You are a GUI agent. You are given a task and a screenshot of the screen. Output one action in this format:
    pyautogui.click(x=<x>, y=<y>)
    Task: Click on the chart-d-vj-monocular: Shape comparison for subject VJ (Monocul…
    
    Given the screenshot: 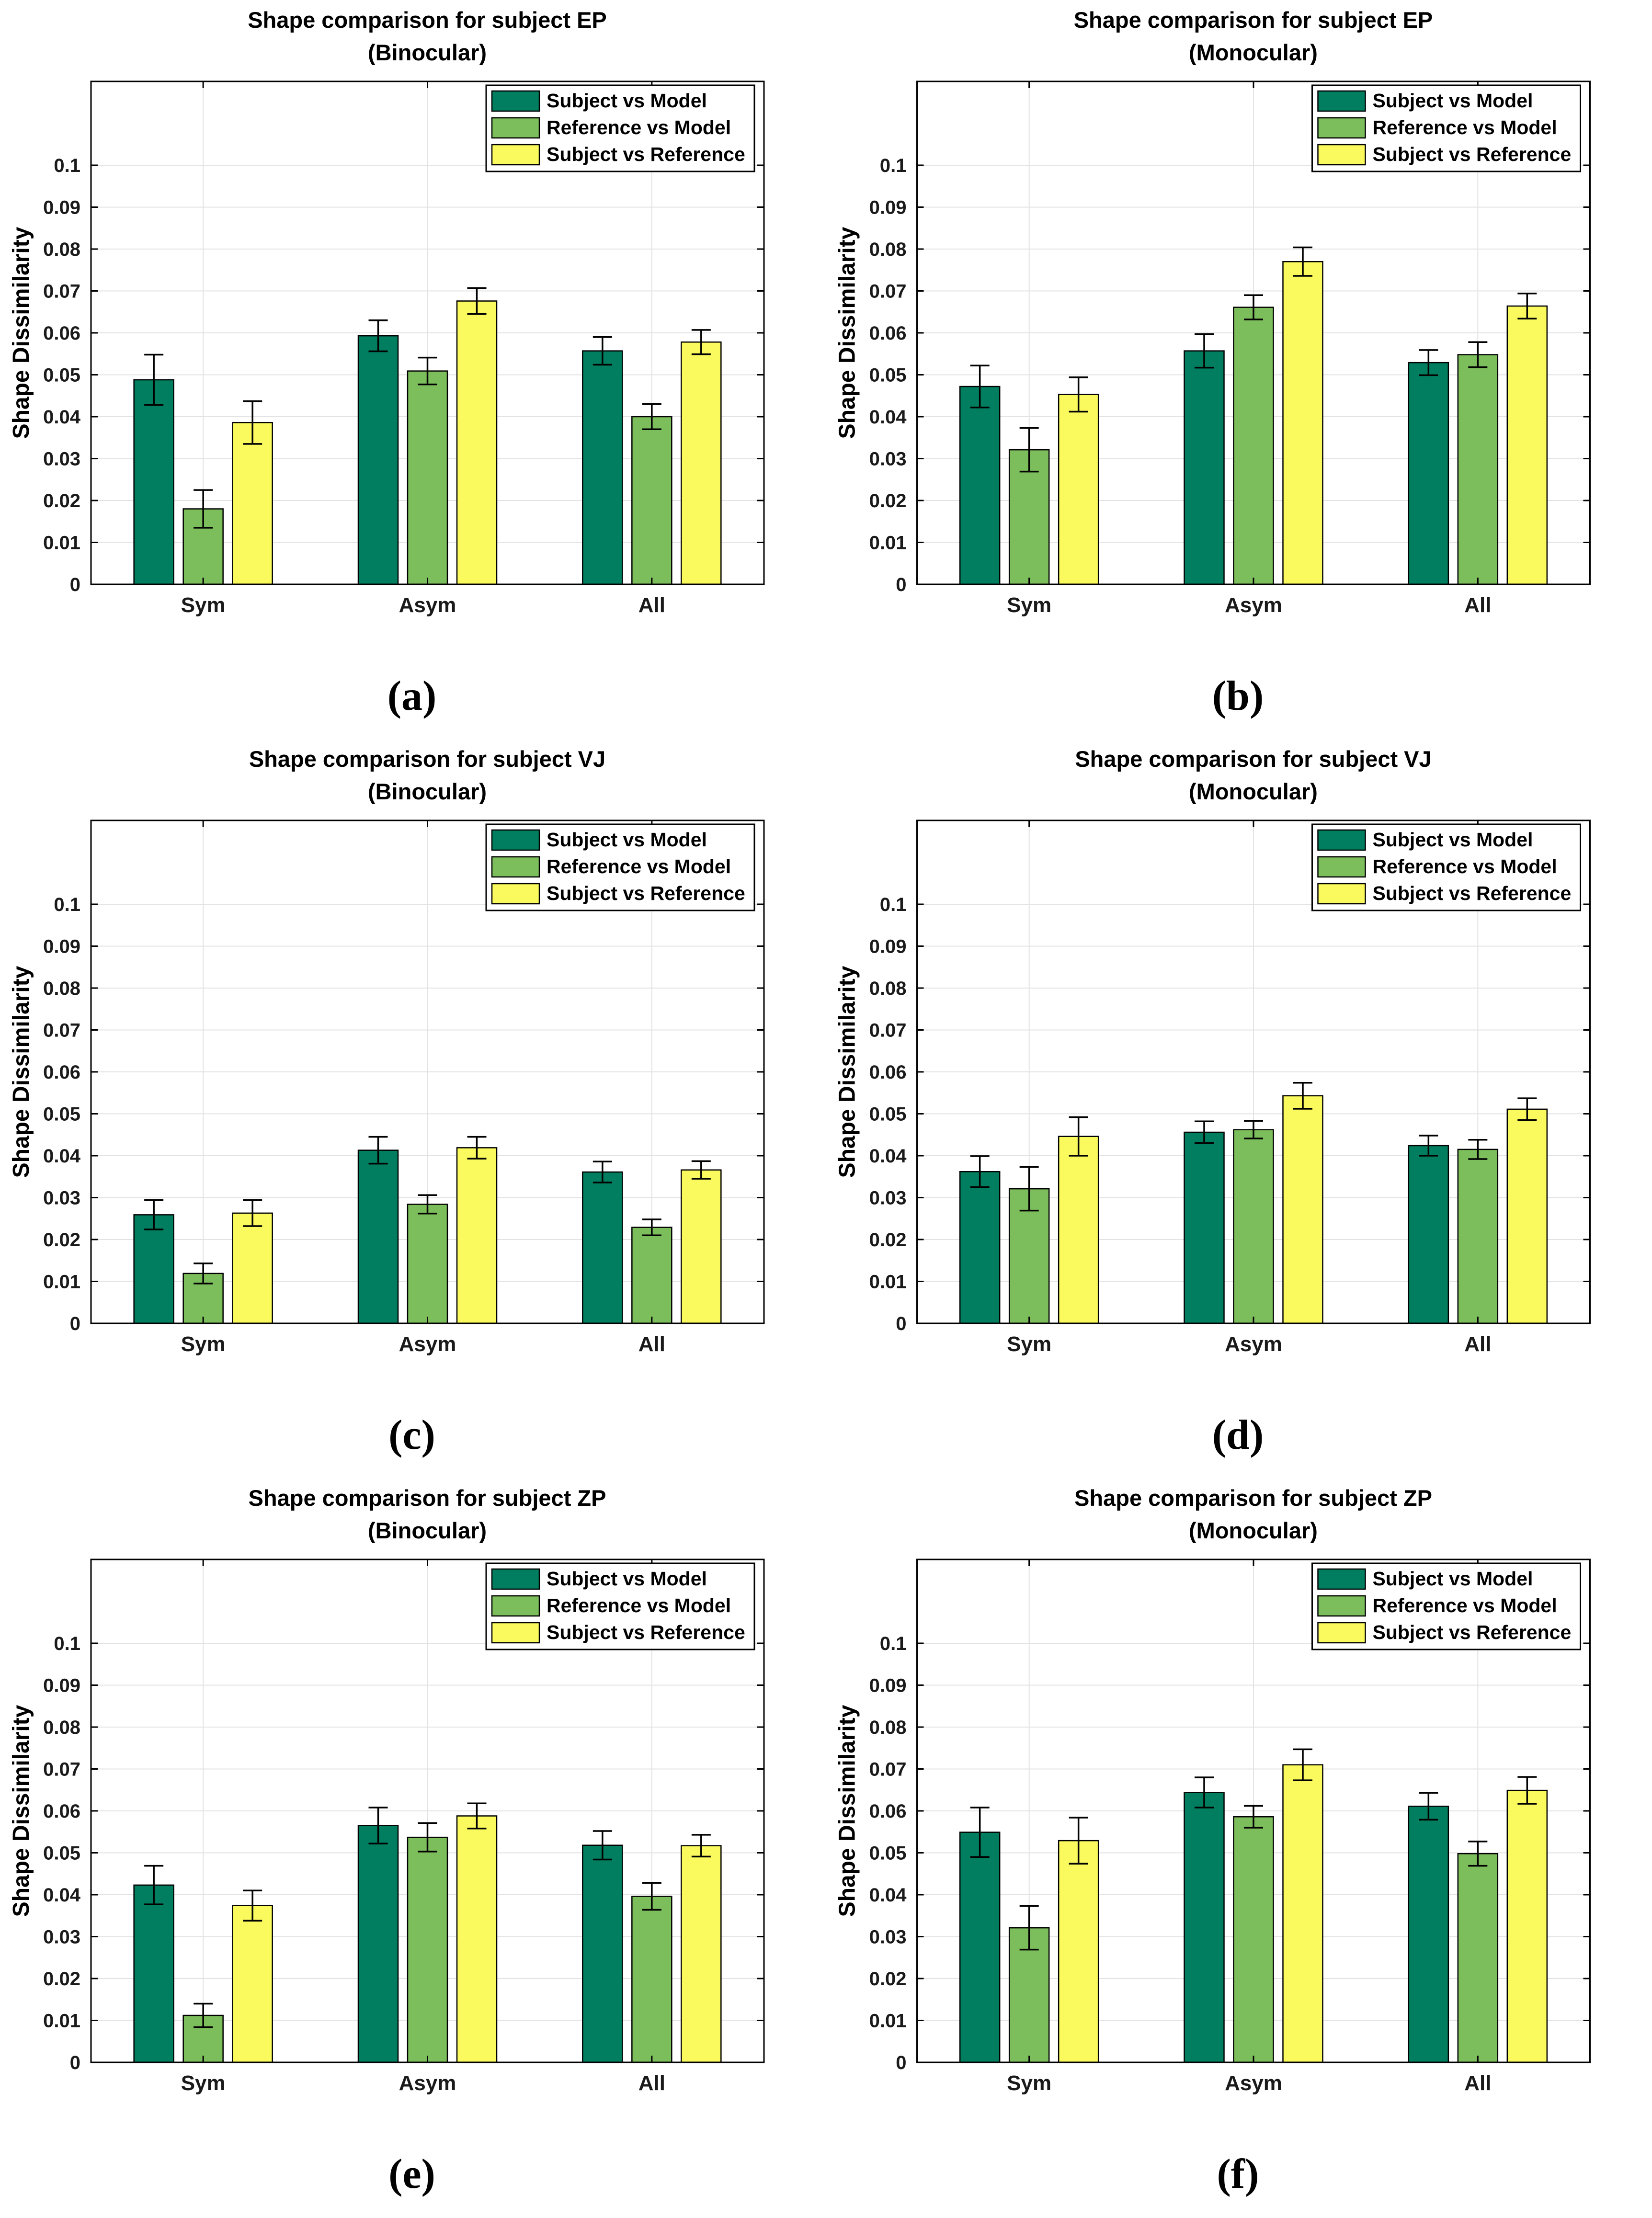 What is the action you would take?
    pyautogui.click(x=1213, y=1102)
    